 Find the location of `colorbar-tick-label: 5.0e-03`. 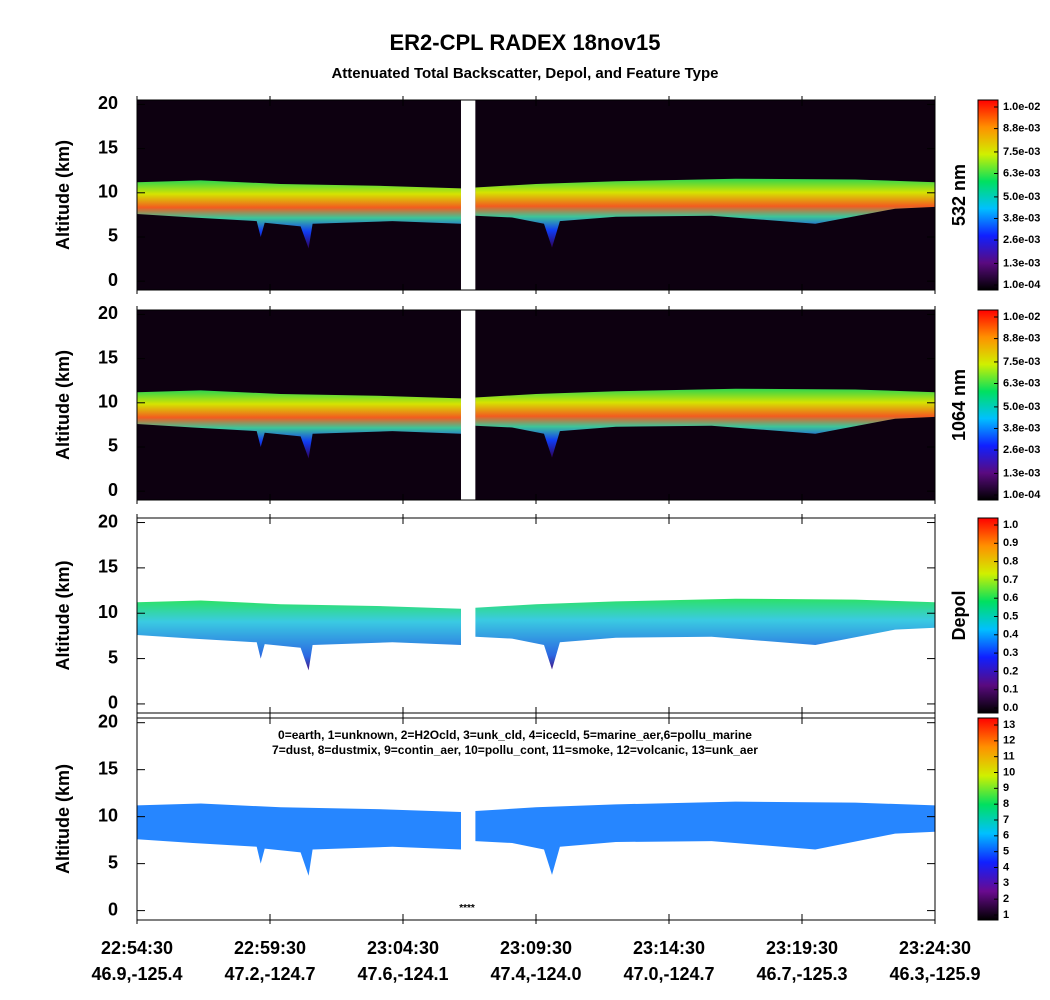

colorbar-tick-label: 5.0e-03 is located at coordinates (1021, 197).